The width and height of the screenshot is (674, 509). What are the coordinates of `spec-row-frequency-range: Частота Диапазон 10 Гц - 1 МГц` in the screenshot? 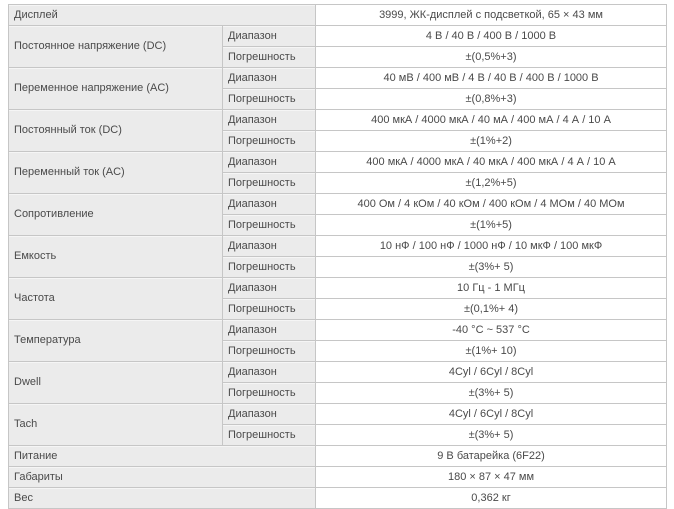 It's located at (338, 298).